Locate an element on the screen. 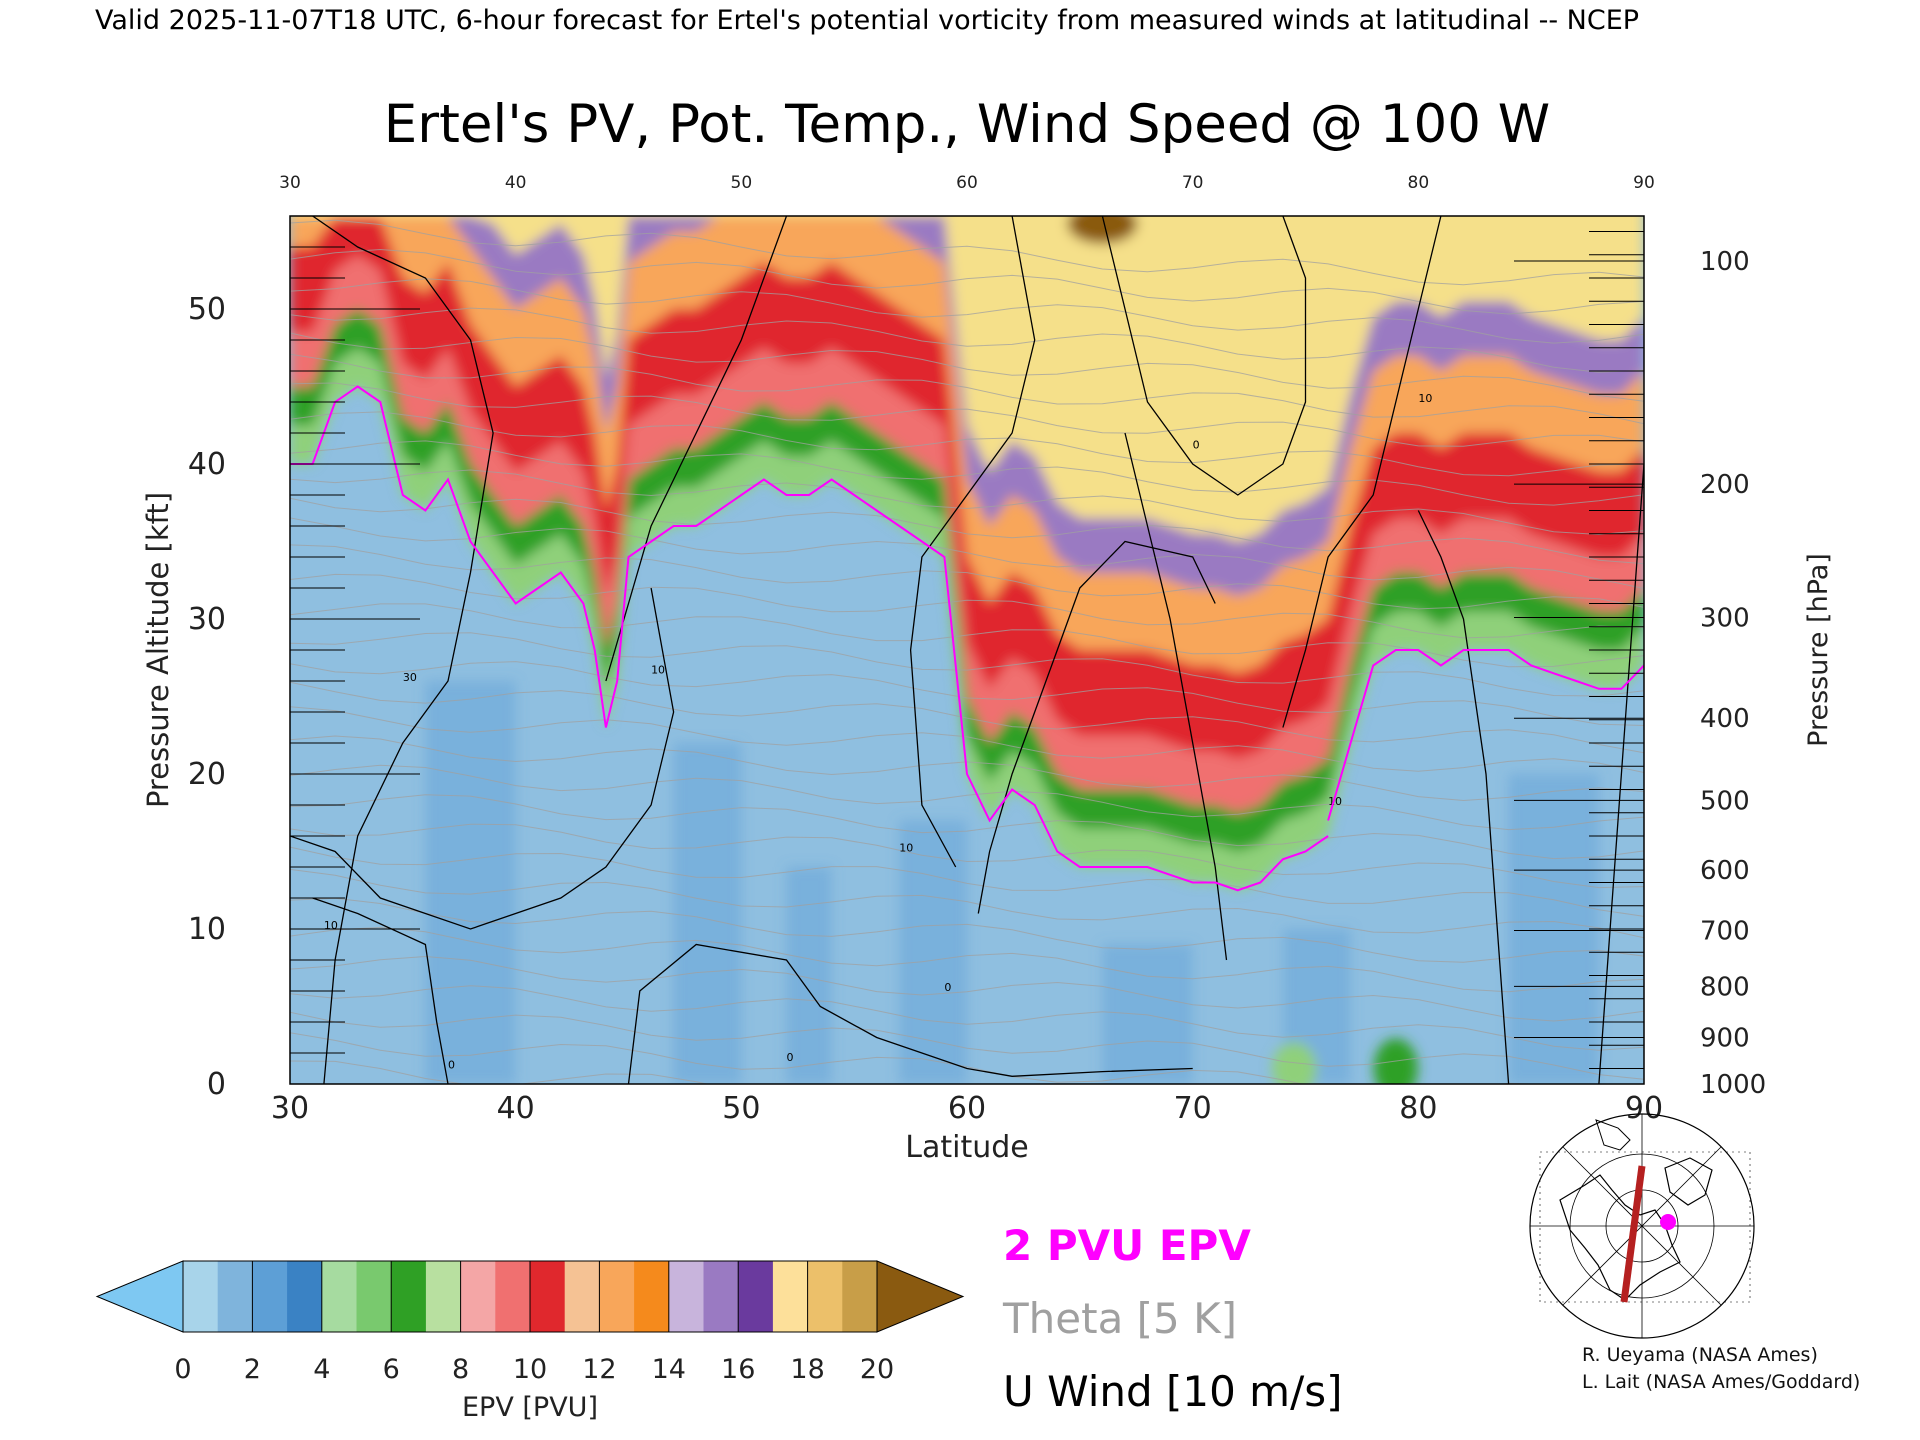  colorbar-label: EPV [PVU] is located at coordinates (530, 1407).